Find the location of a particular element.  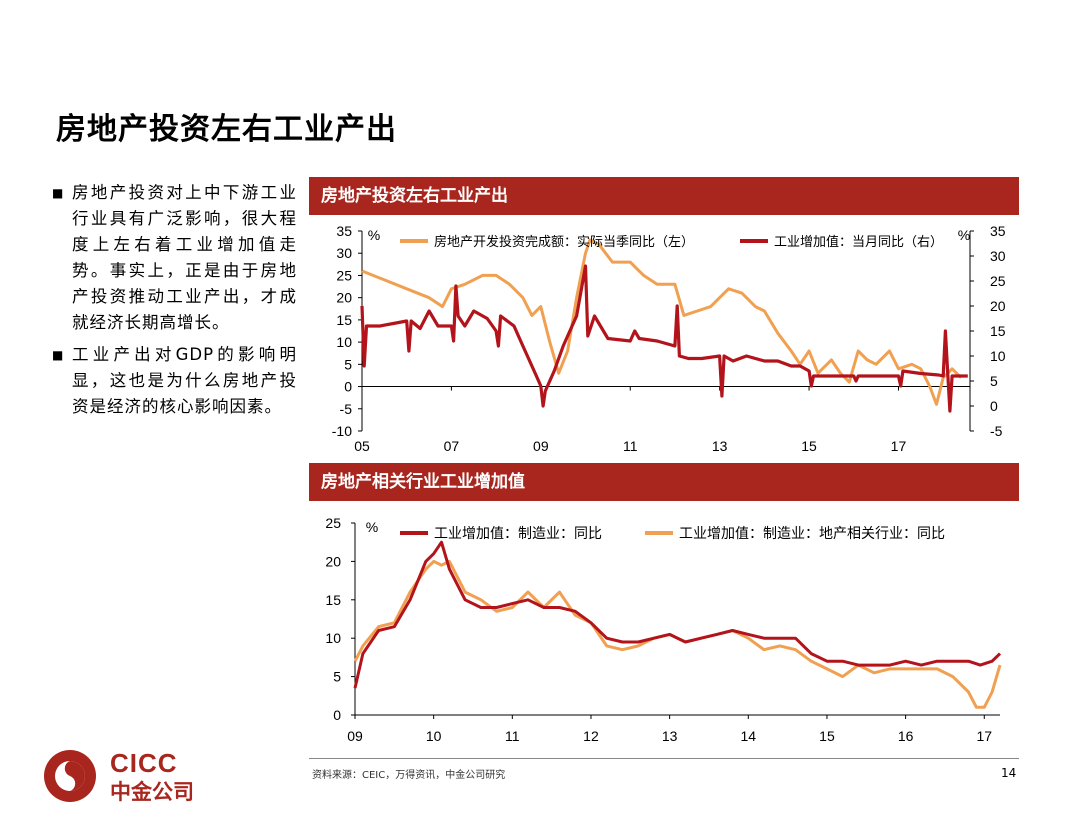

y-tick-label-right: 35 is located at coordinates (998, 231).